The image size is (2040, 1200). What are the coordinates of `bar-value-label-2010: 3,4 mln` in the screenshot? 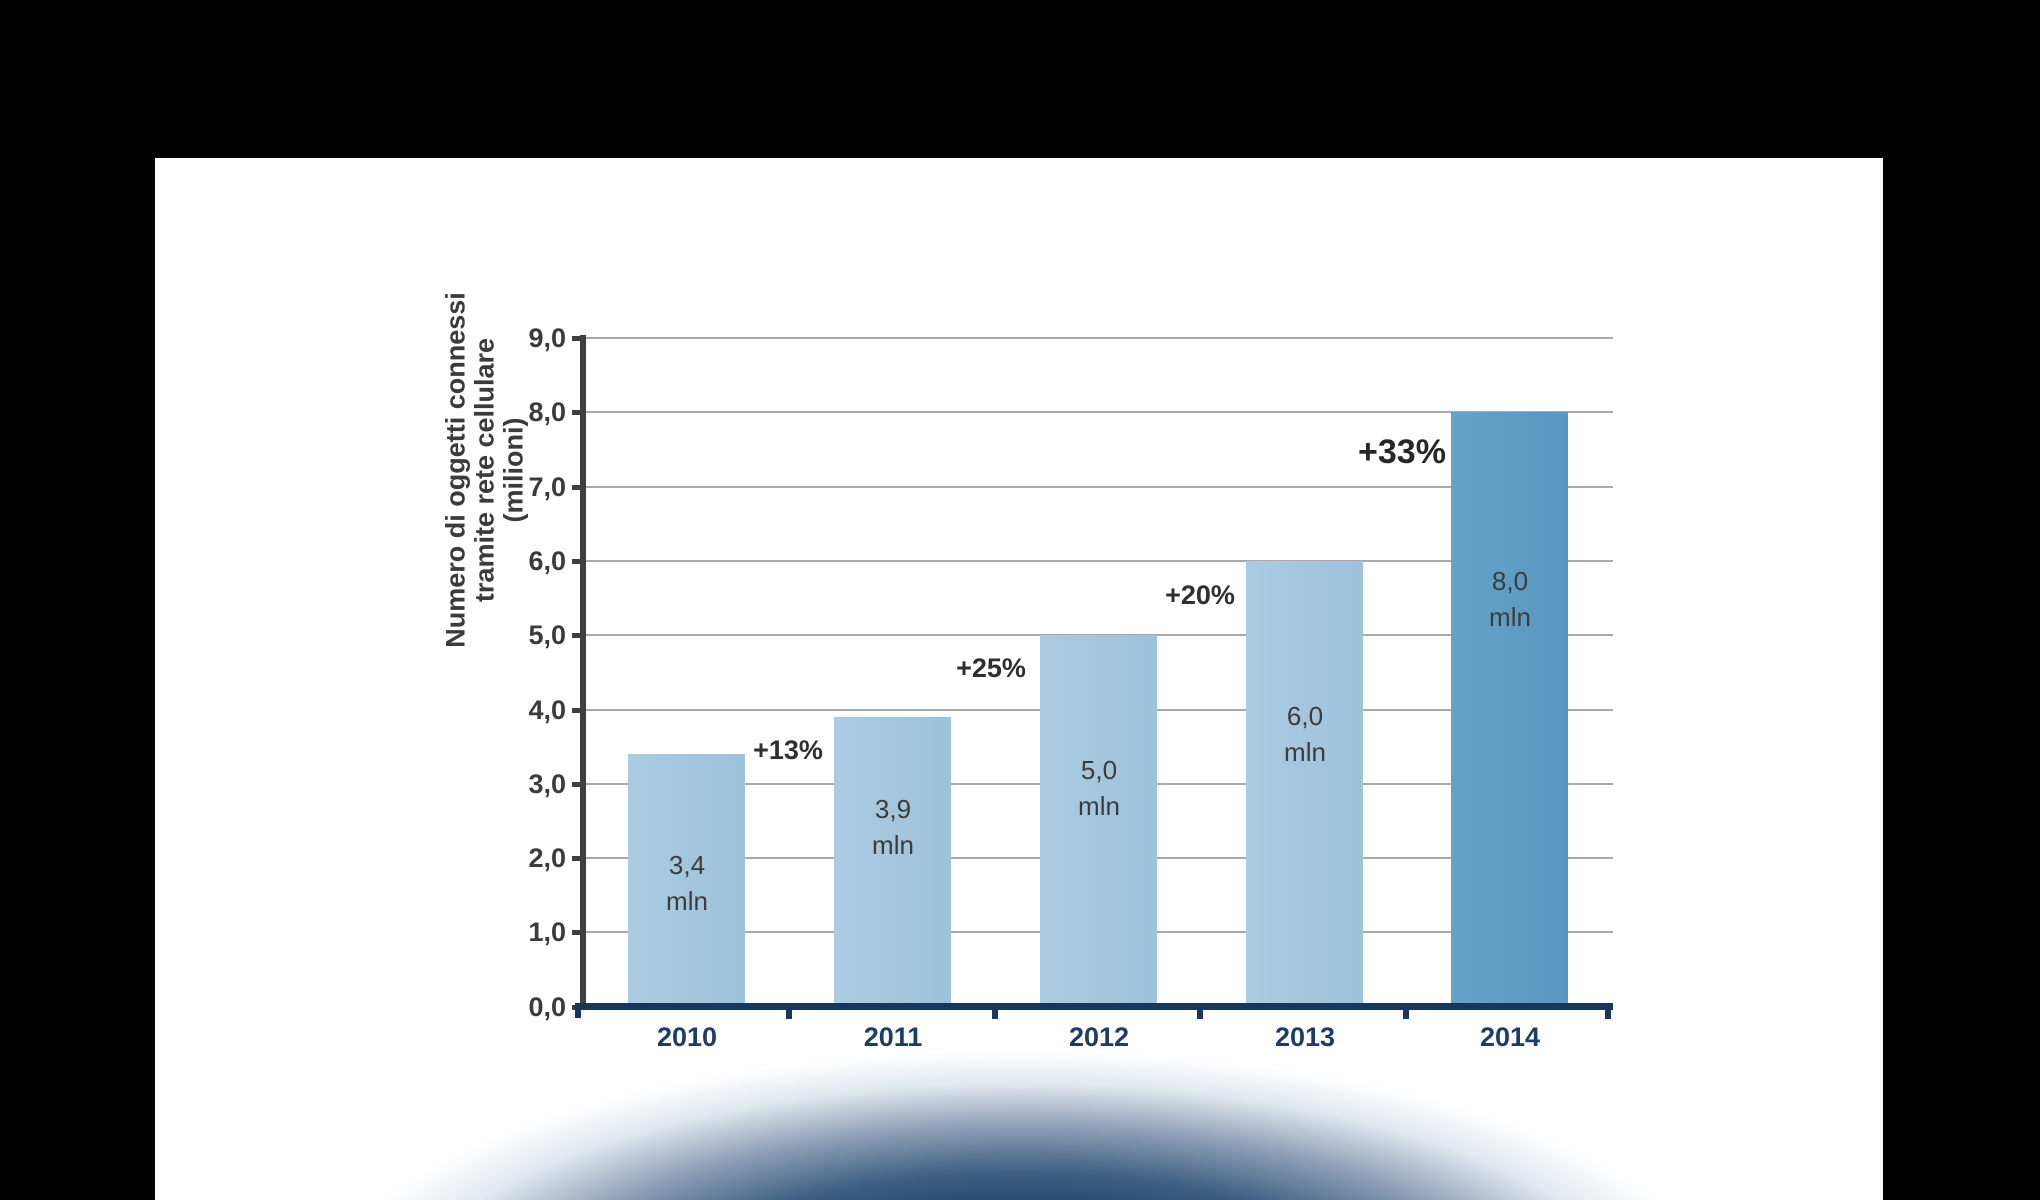 It's located at (687, 883).